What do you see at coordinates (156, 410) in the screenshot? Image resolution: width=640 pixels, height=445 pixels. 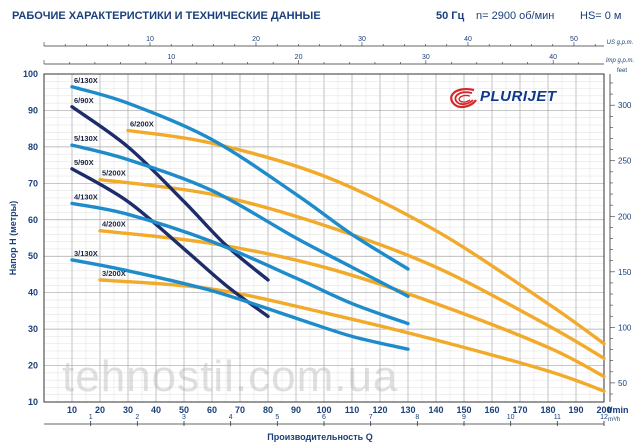 I see `x-tick-label: 40` at bounding box center [156, 410].